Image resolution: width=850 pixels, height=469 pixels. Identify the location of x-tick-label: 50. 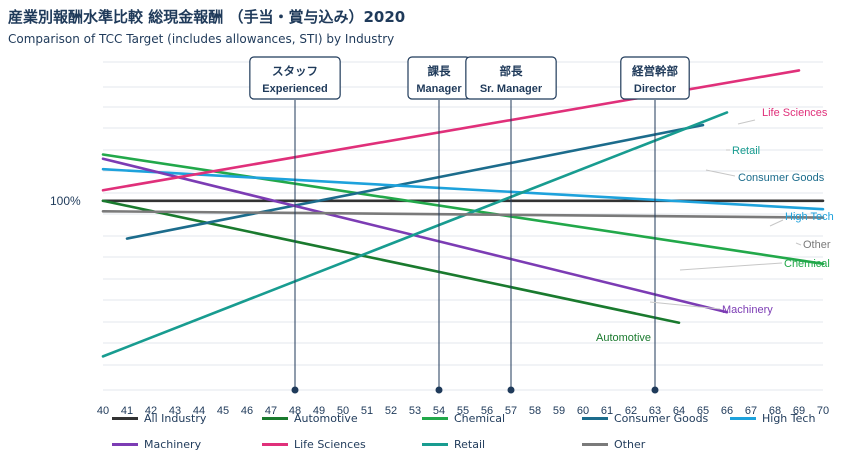
(343, 411).